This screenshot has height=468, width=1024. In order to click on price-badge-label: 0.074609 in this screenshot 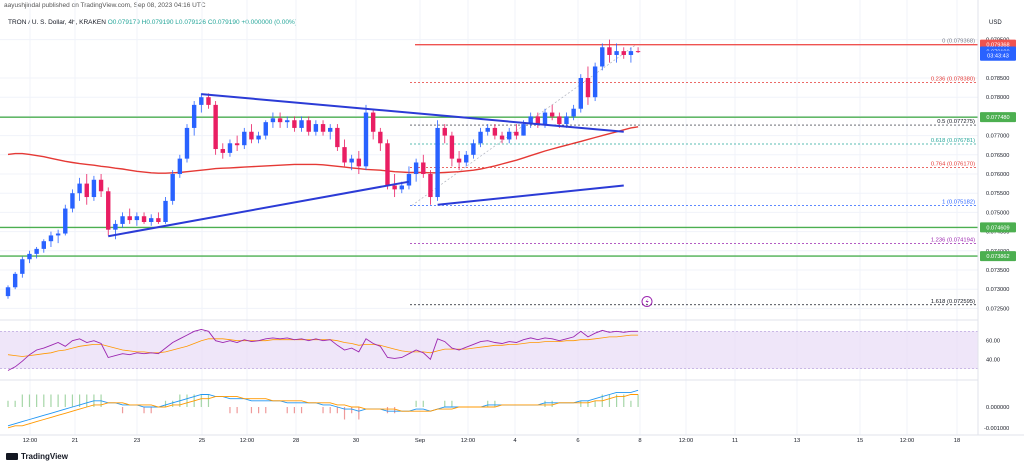, I will do `click(997, 228)`.